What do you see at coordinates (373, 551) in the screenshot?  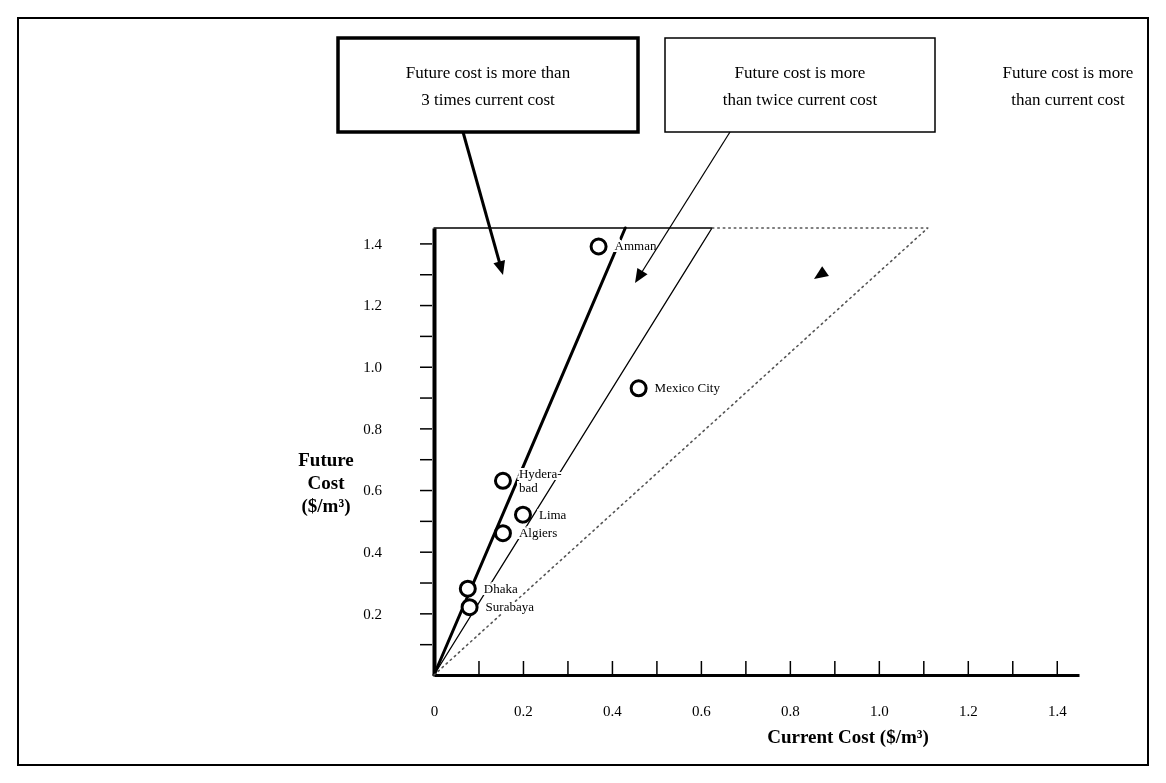 I see `y-tick-label: 0.4` at bounding box center [373, 551].